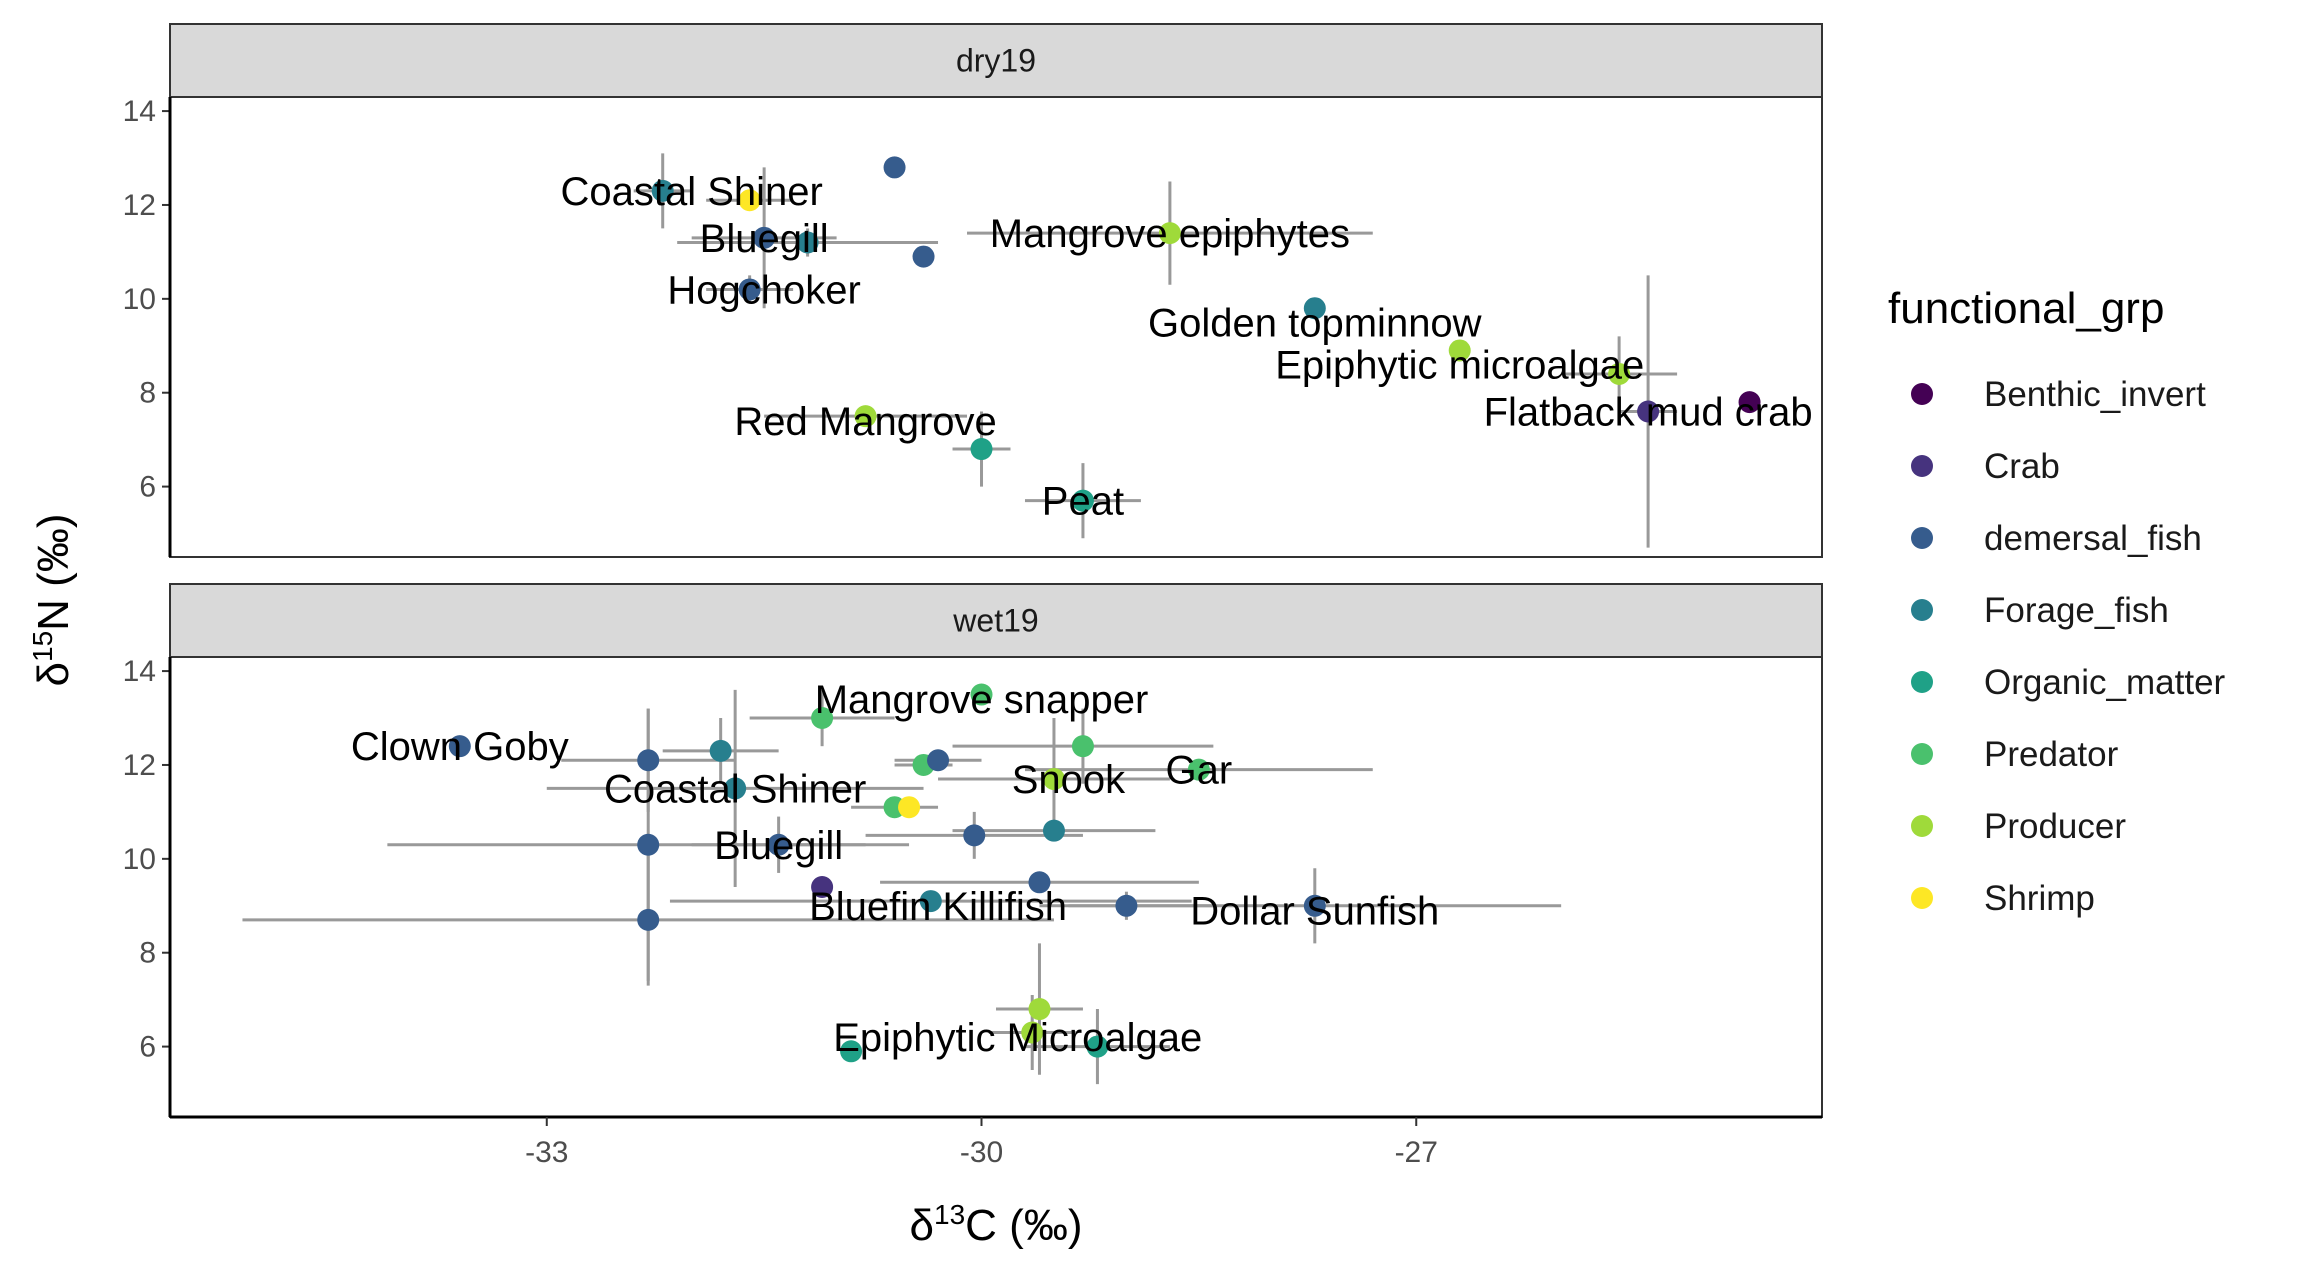  What do you see at coordinates (996, 1224) in the screenshot?
I see `x-axis-title: δ13C (‰)` at bounding box center [996, 1224].